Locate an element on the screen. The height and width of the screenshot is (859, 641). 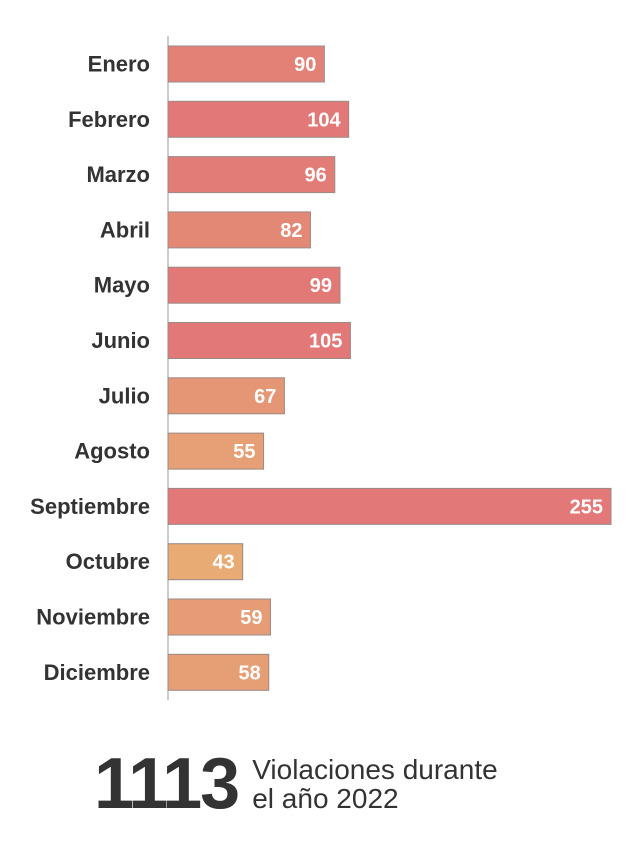
bar-group: Agosto 55 is located at coordinates (169, 451).